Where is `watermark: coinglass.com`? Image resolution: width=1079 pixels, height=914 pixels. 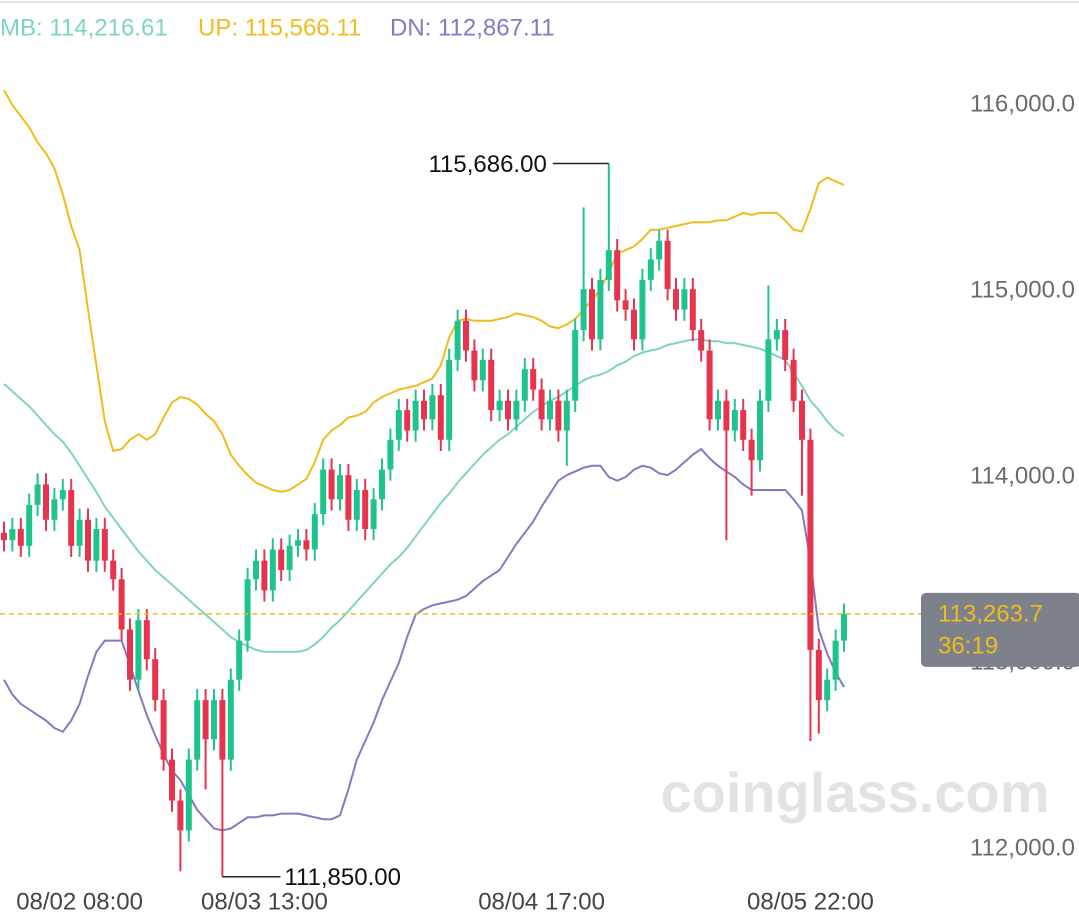
watermark: coinglass.com is located at coordinates (854, 792).